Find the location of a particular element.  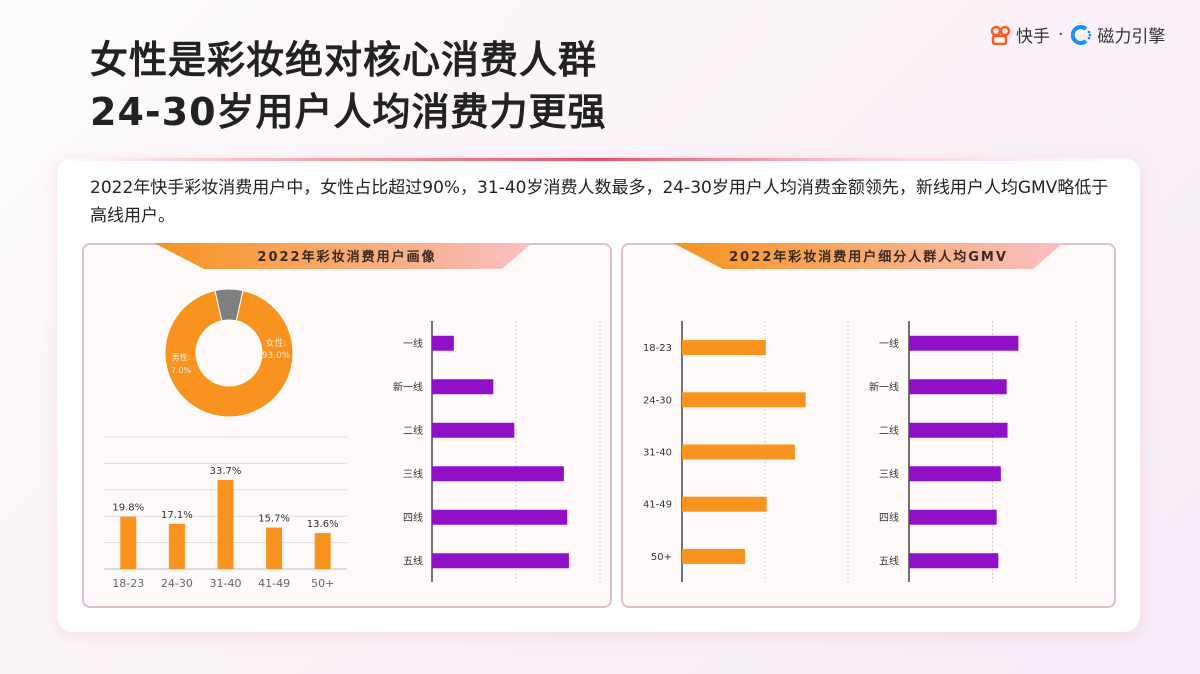

page-title: 女性是彩妆绝对核心消费人群 24-30岁用户人均消费力更强 is located at coordinates (348, 86).